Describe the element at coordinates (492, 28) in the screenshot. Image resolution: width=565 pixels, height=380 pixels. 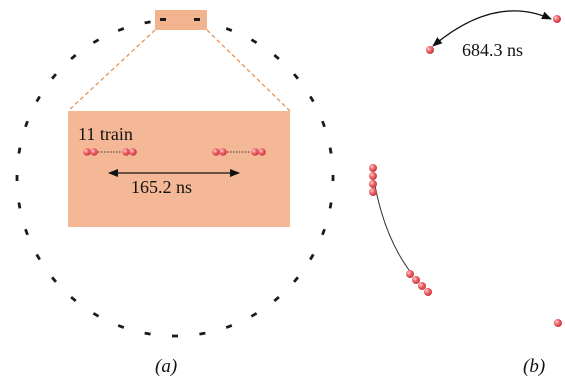
I see `gap-arc-arrow` at that location.